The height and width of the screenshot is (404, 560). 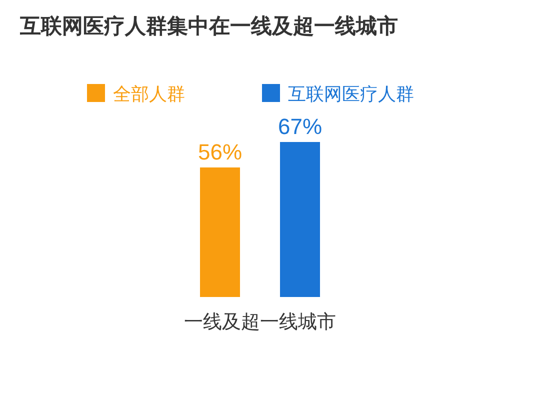 What do you see at coordinates (220, 151) in the screenshot?
I see `data-label: 56%` at bounding box center [220, 151].